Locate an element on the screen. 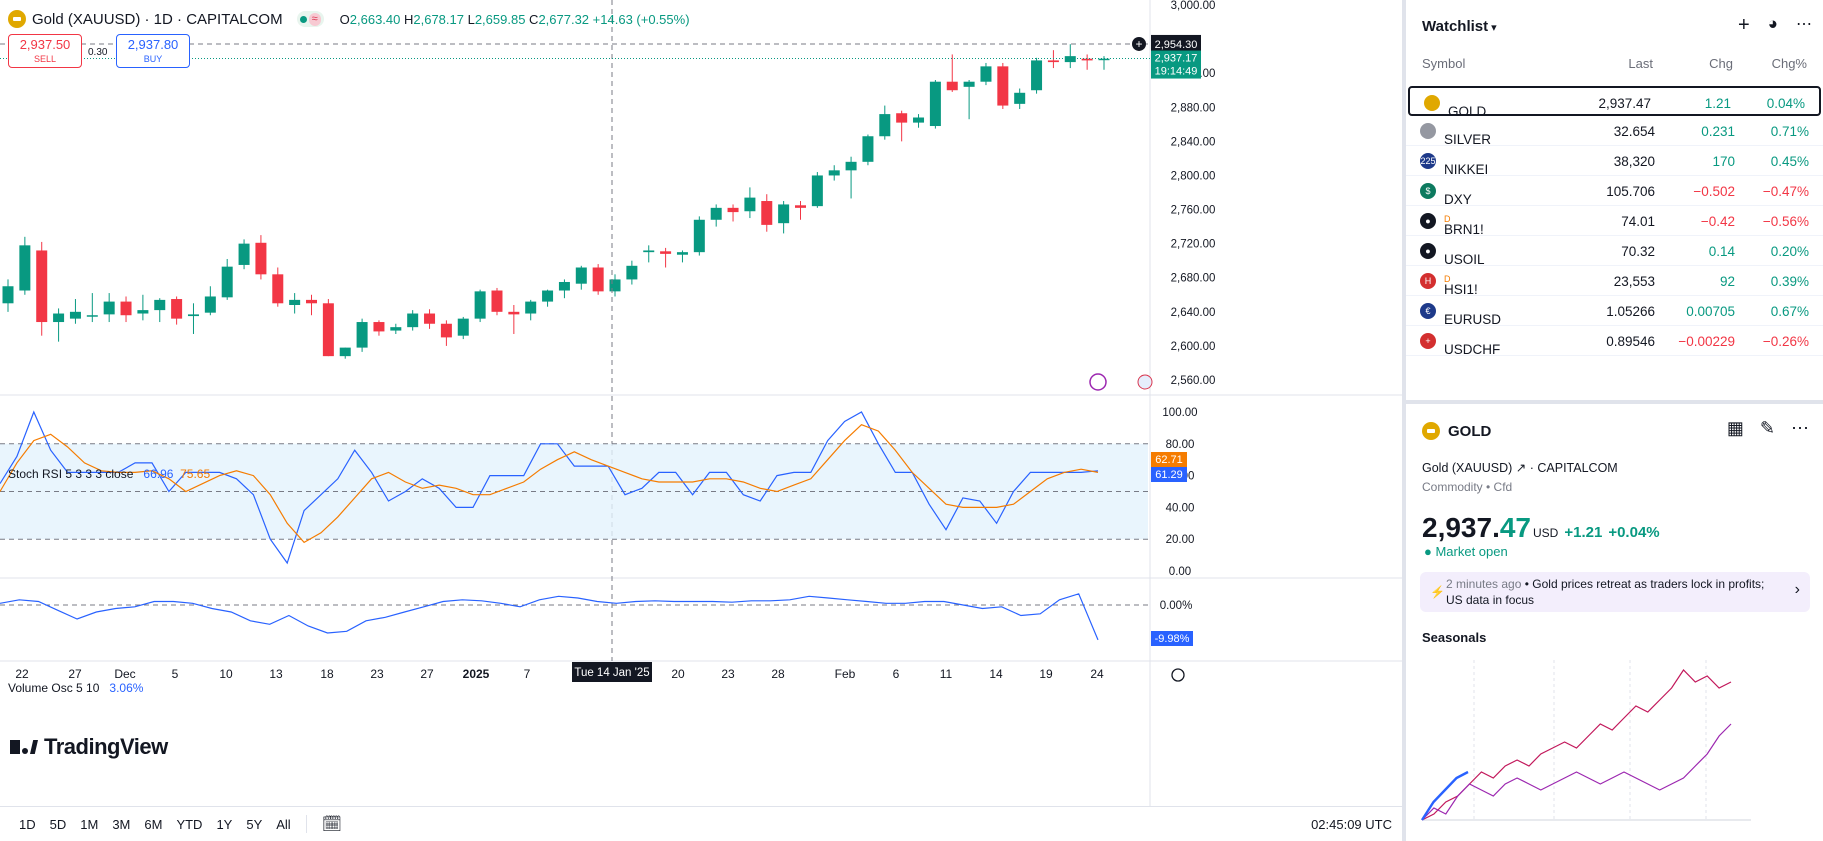 The width and height of the screenshot is (1823, 841). watchlist-chg-pct: −0.47% is located at coordinates (1785, 191).